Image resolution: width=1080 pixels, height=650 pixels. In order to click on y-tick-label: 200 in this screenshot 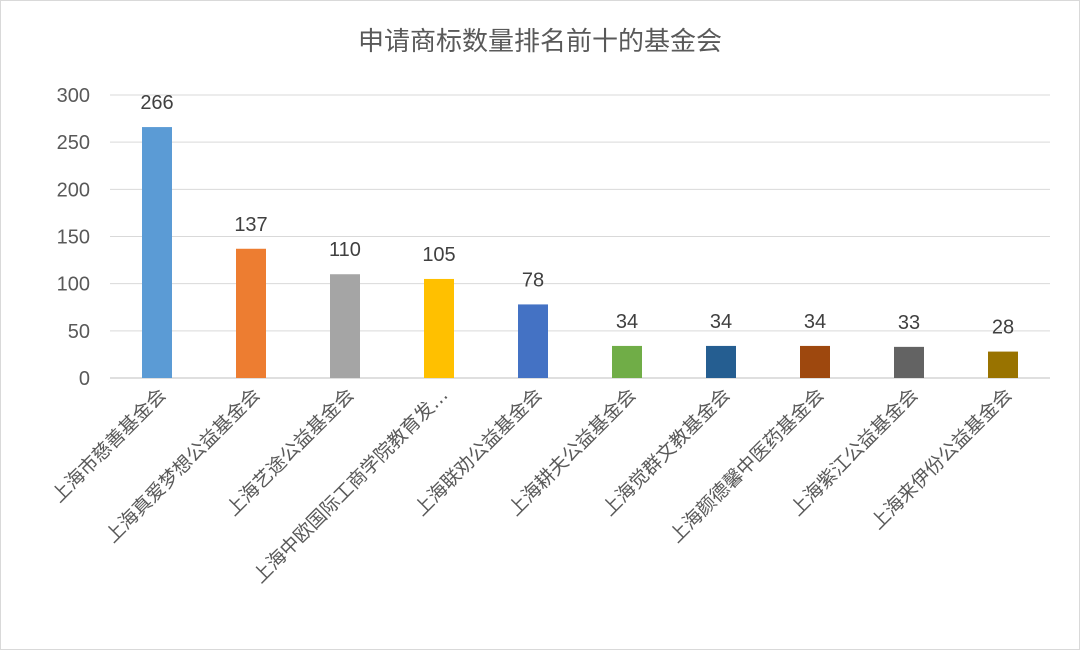, I will do `click(73, 190)`.